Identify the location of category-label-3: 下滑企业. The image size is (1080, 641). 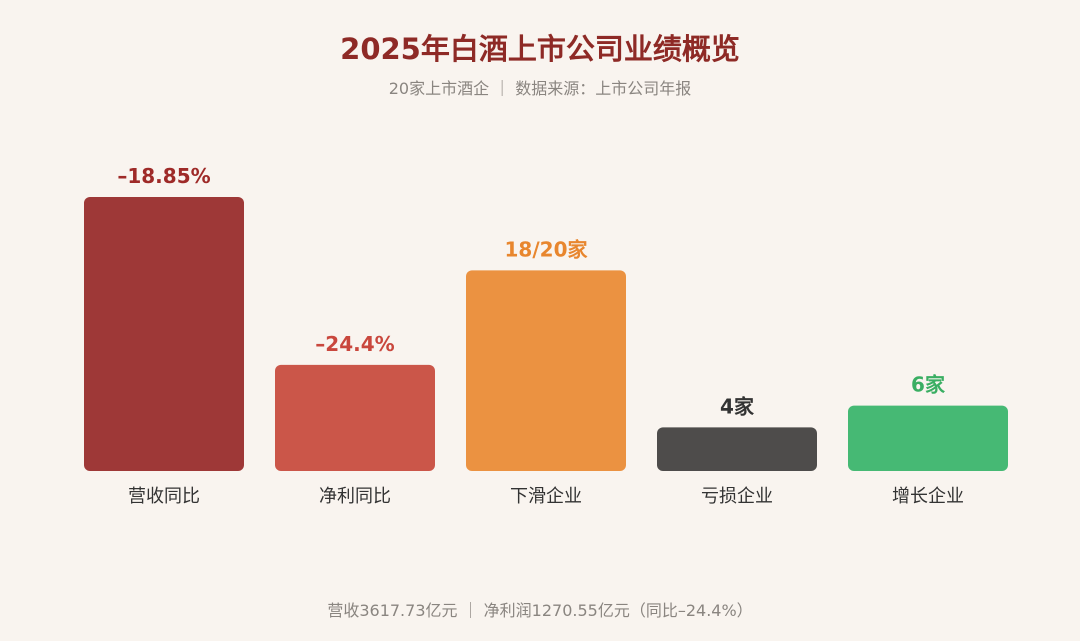
(546, 496).